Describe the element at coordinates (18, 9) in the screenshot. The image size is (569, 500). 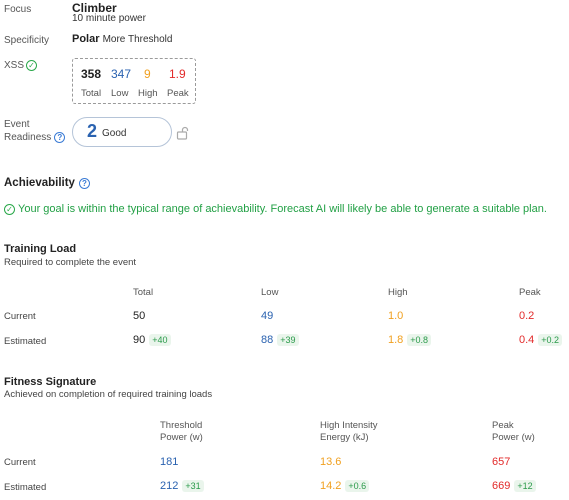
I see `focus-label: Focus` at that location.